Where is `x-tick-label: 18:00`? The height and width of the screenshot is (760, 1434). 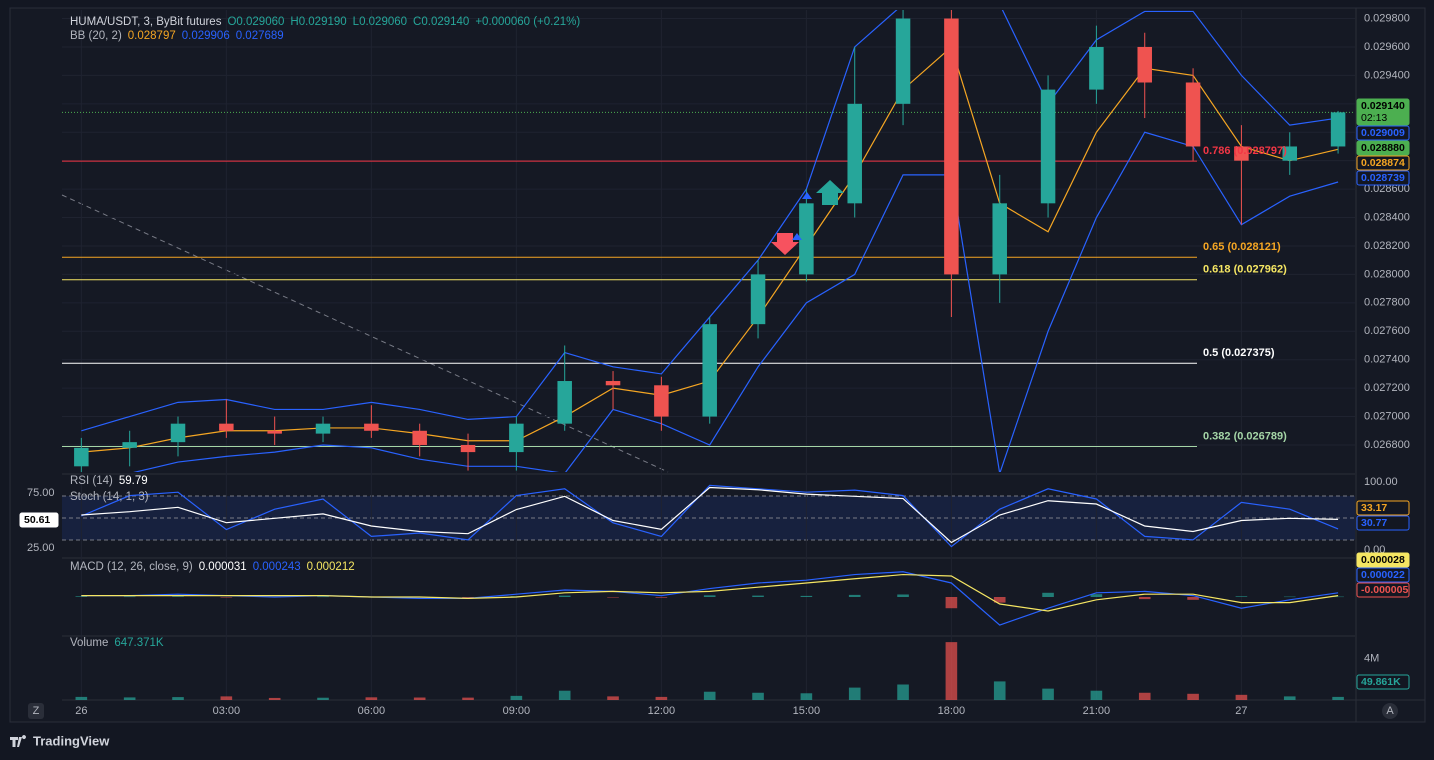
x-tick-label: 18:00 is located at coordinates (952, 711).